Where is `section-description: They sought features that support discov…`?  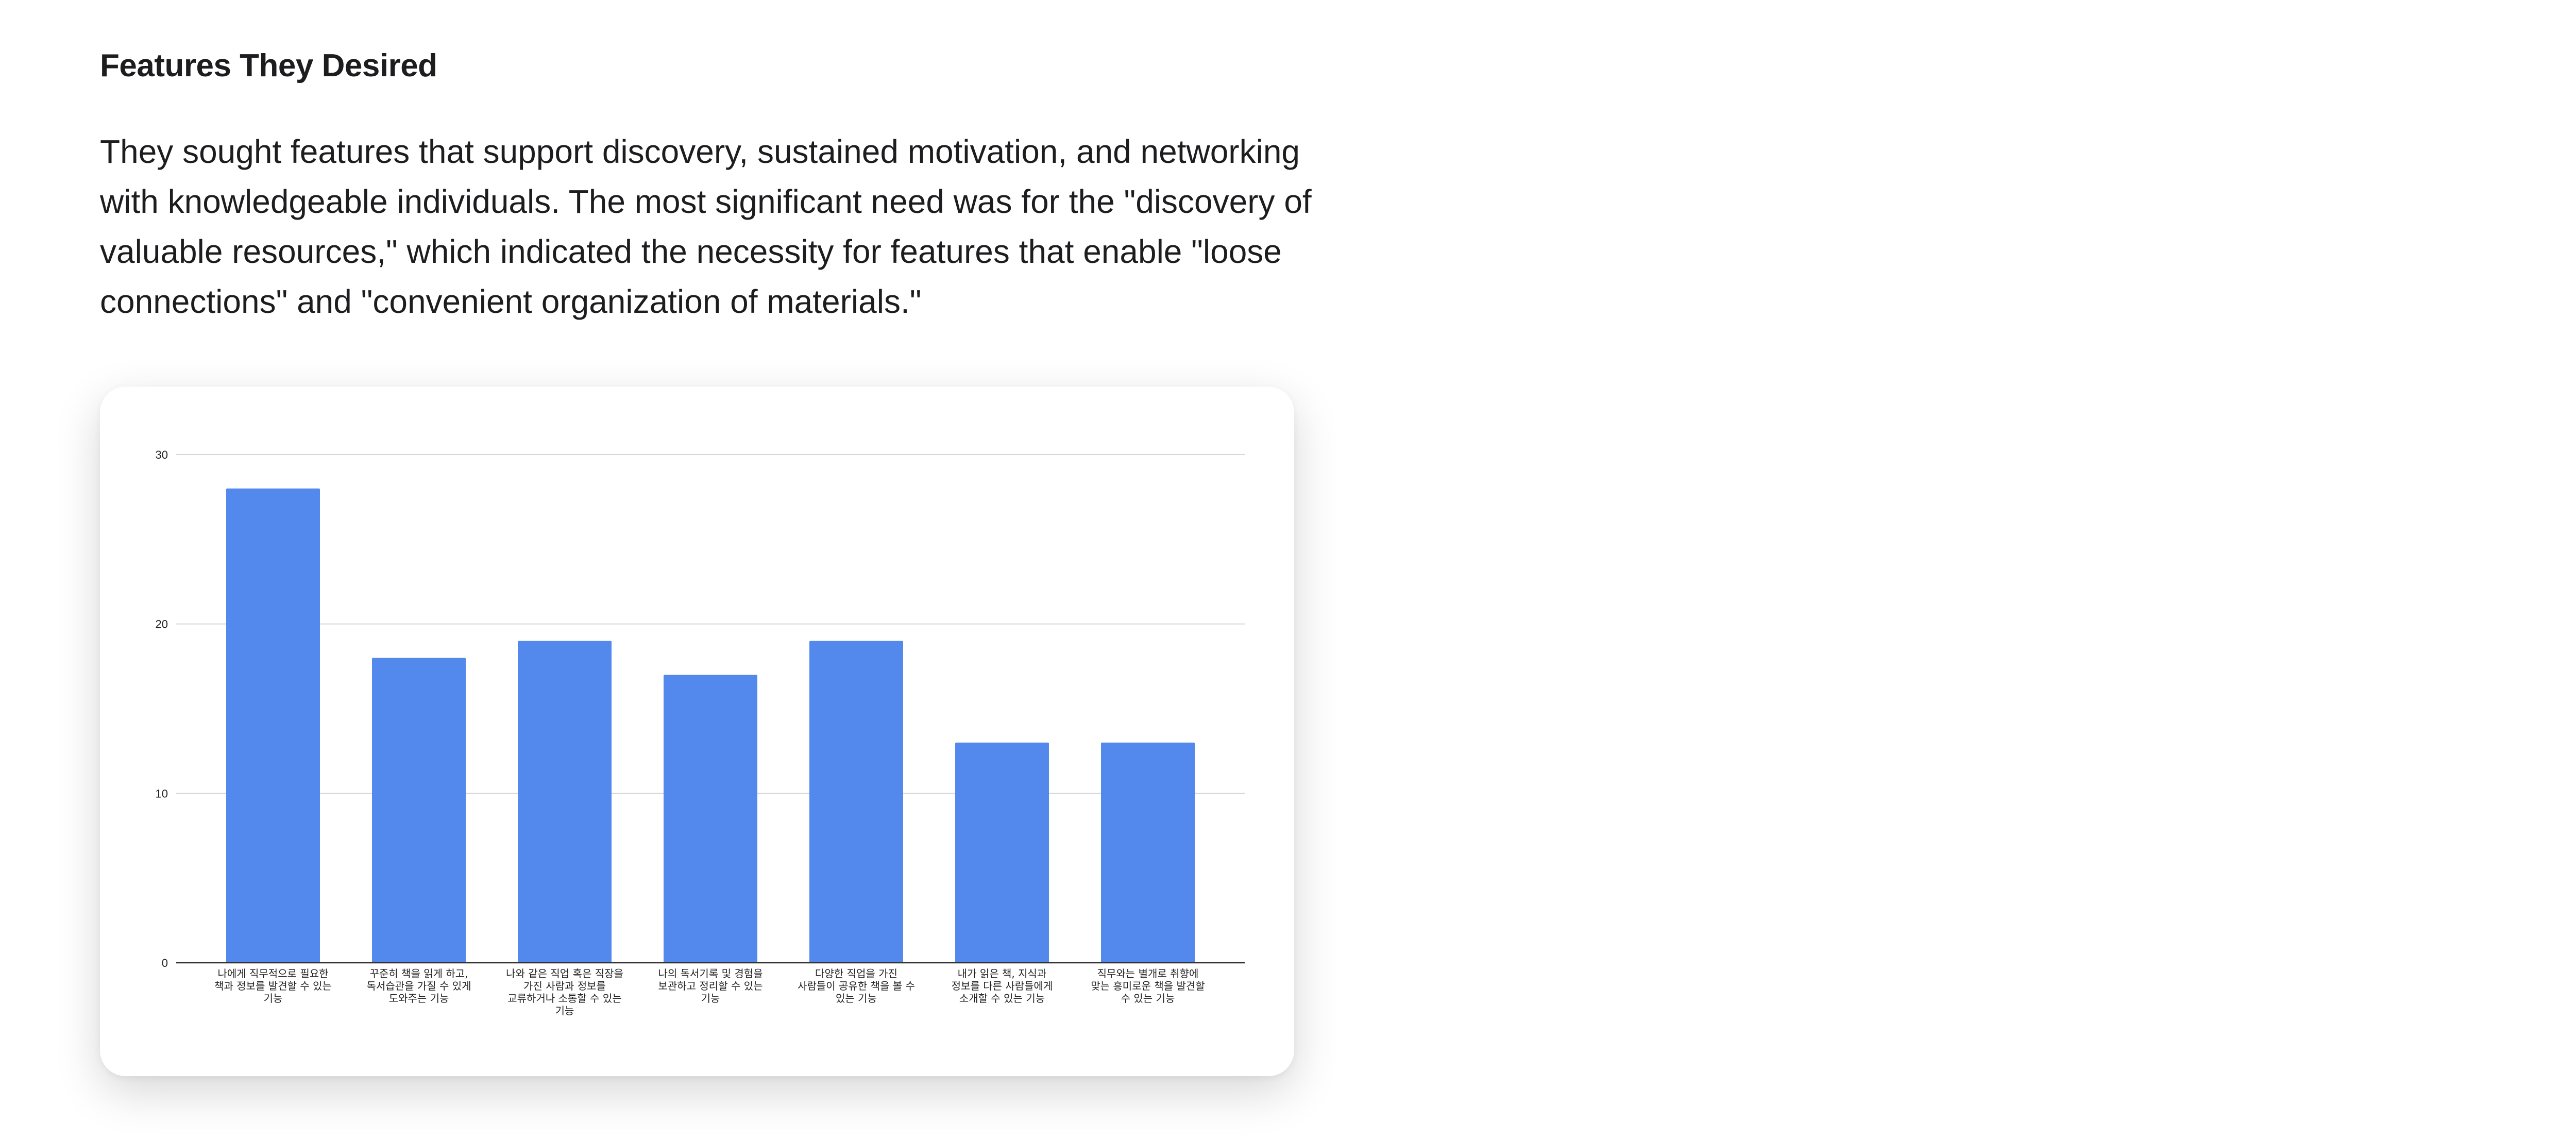
section-description: They sought features that support discov… is located at coordinates (706, 226).